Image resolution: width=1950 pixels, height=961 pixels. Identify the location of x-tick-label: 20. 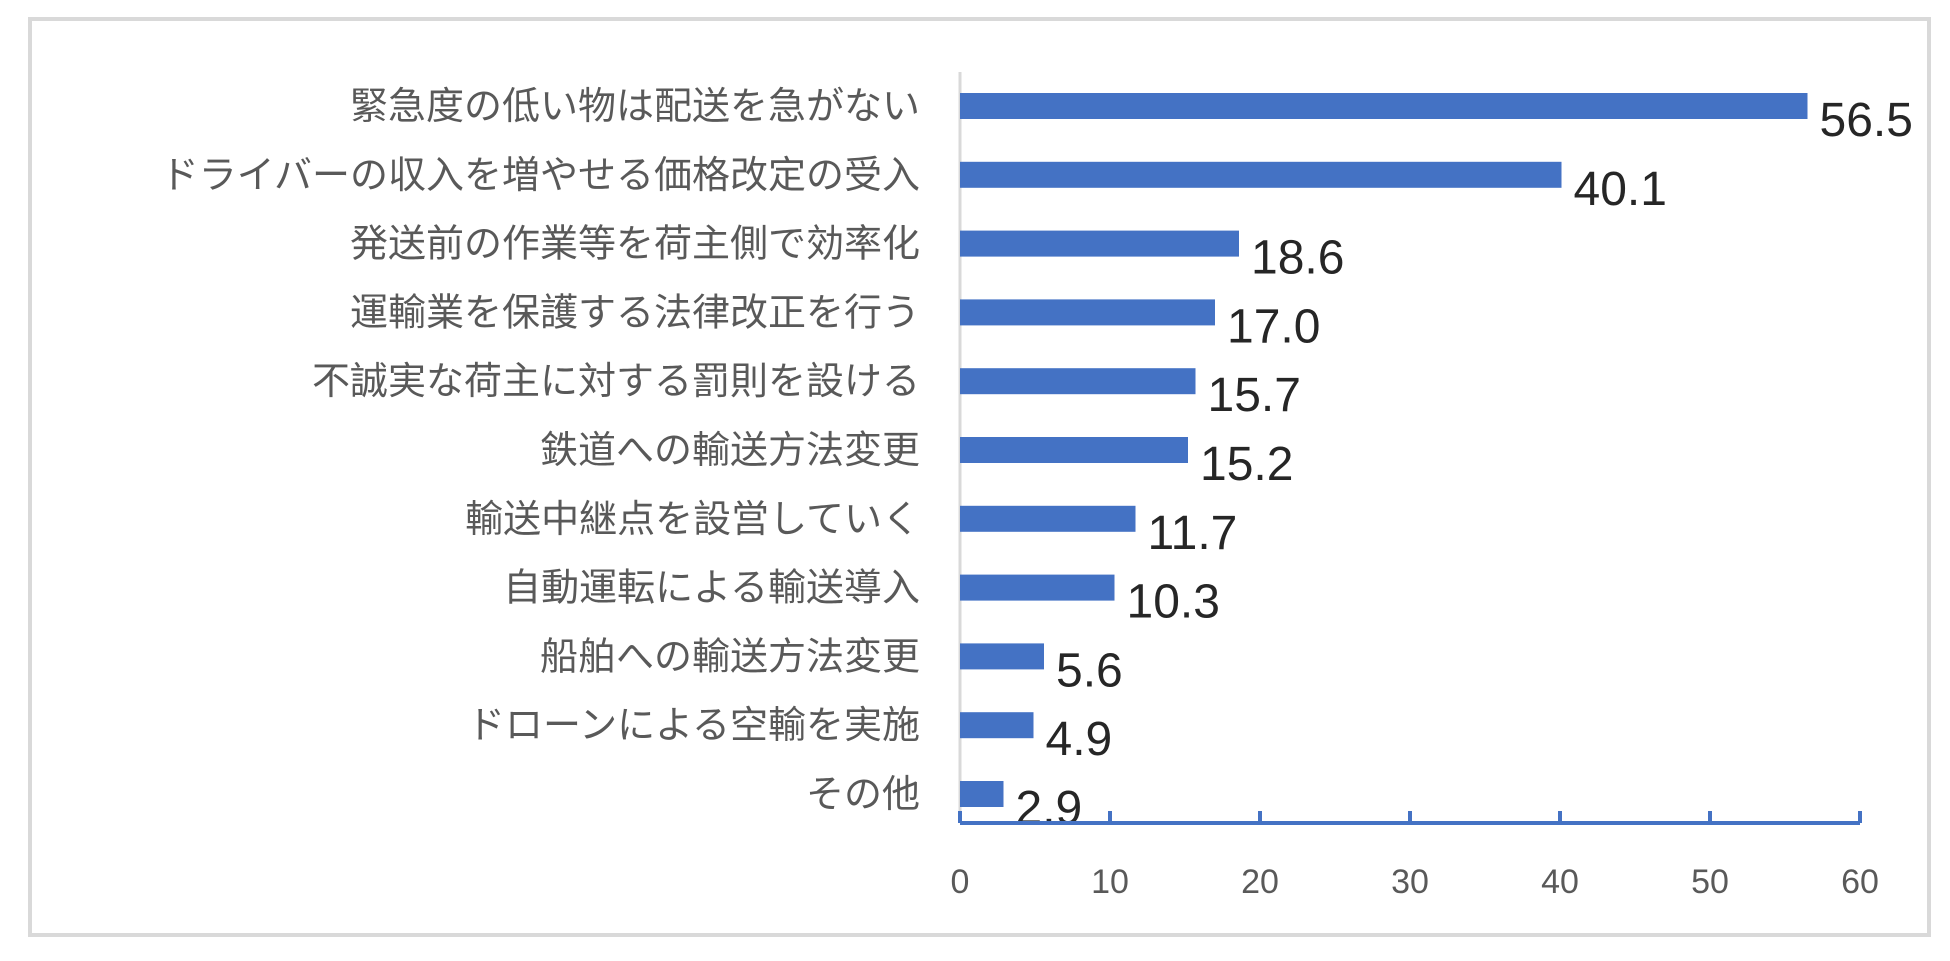
(1260, 882).